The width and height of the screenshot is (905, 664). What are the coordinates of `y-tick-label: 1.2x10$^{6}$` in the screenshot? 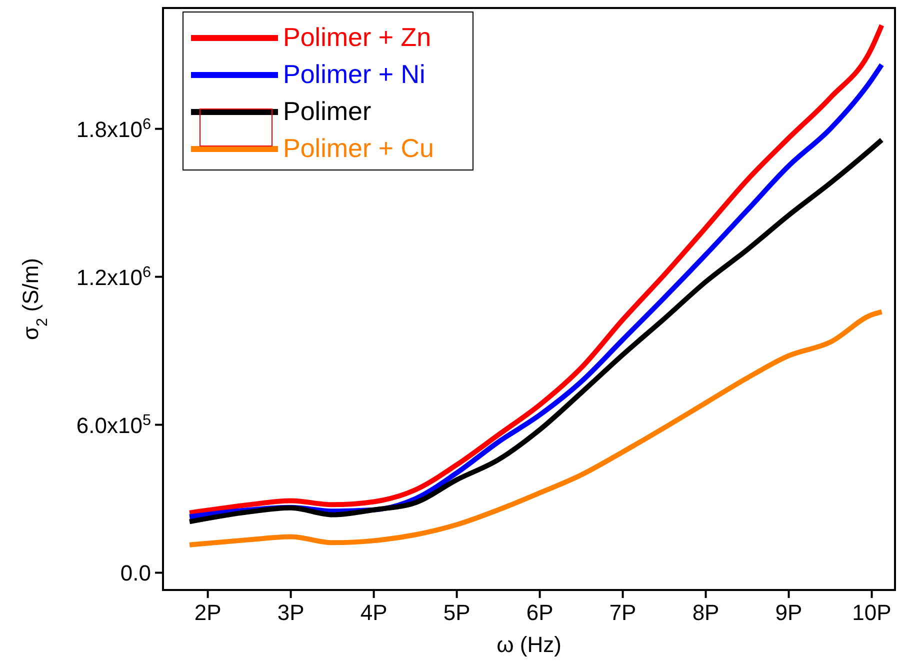 It's located at (113, 276).